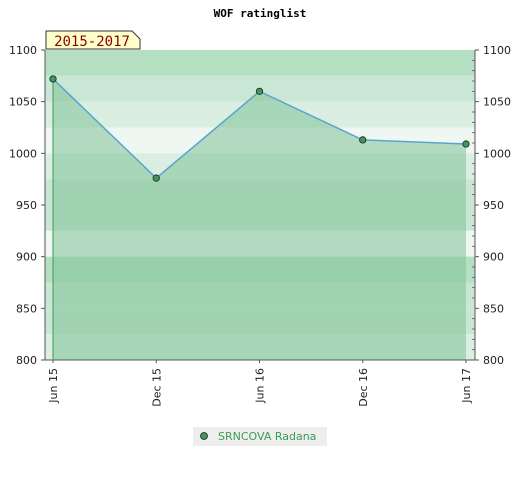 This screenshot has height=480, width=520. What do you see at coordinates (26, 360) in the screenshot?
I see `y-tick-label-left-800: 800` at bounding box center [26, 360].